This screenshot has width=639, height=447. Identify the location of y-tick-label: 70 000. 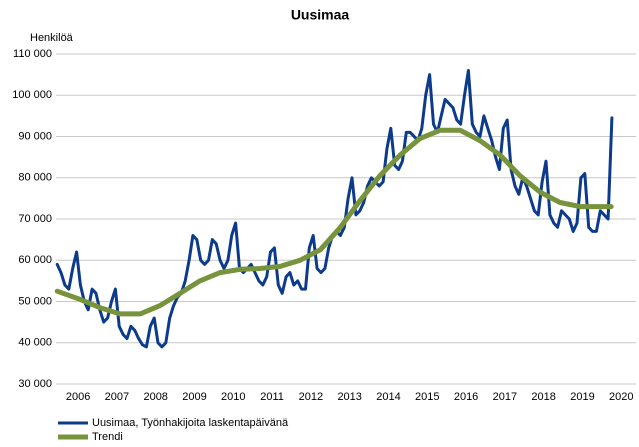
(35, 219).